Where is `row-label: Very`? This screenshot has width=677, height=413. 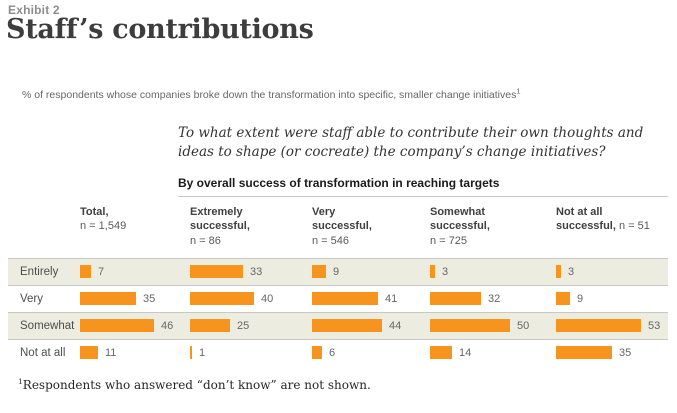
row-label: Very is located at coordinates (32, 299).